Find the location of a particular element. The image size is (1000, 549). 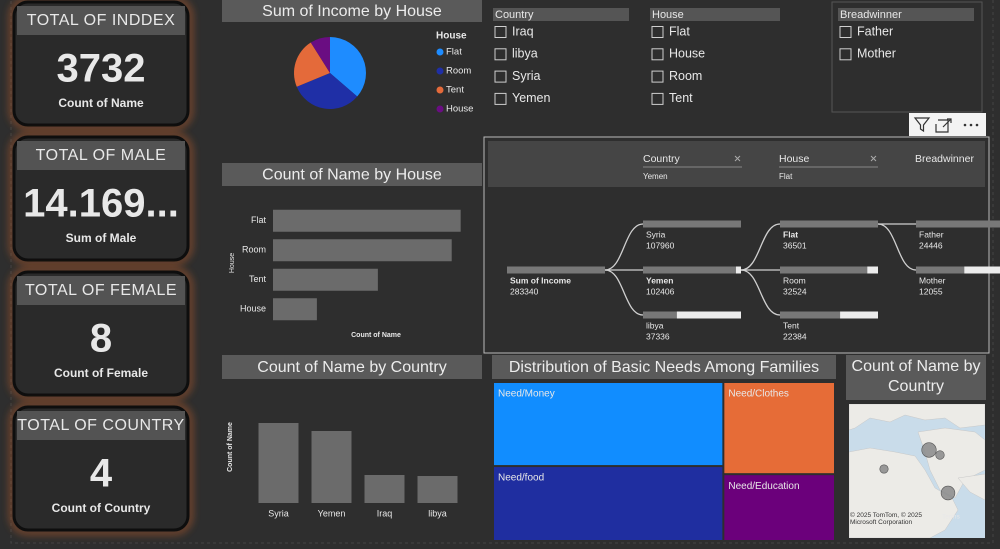

more-icon is located at coordinates (971, 125).